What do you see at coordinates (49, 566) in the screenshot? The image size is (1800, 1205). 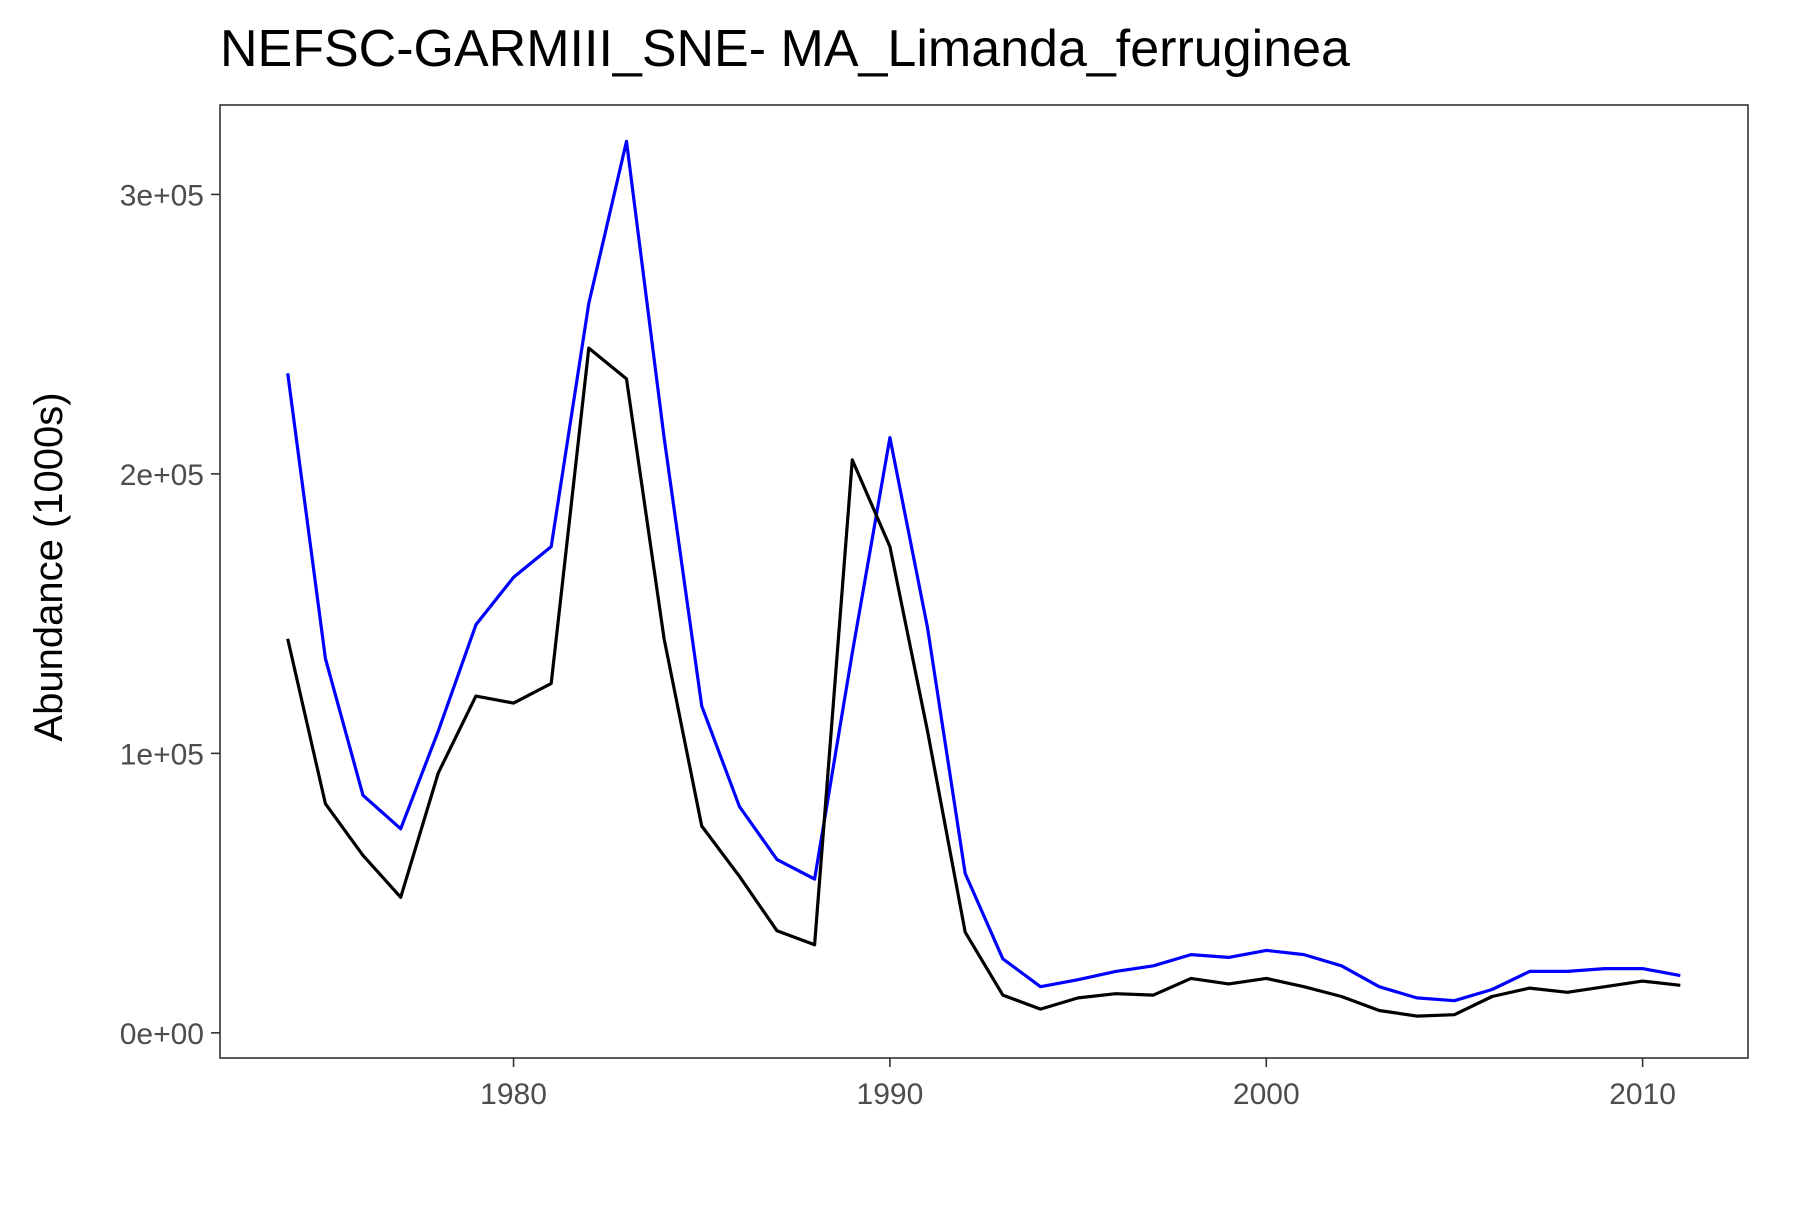 I see `y-axis-title: Abundance (1000s)` at bounding box center [49, 566].